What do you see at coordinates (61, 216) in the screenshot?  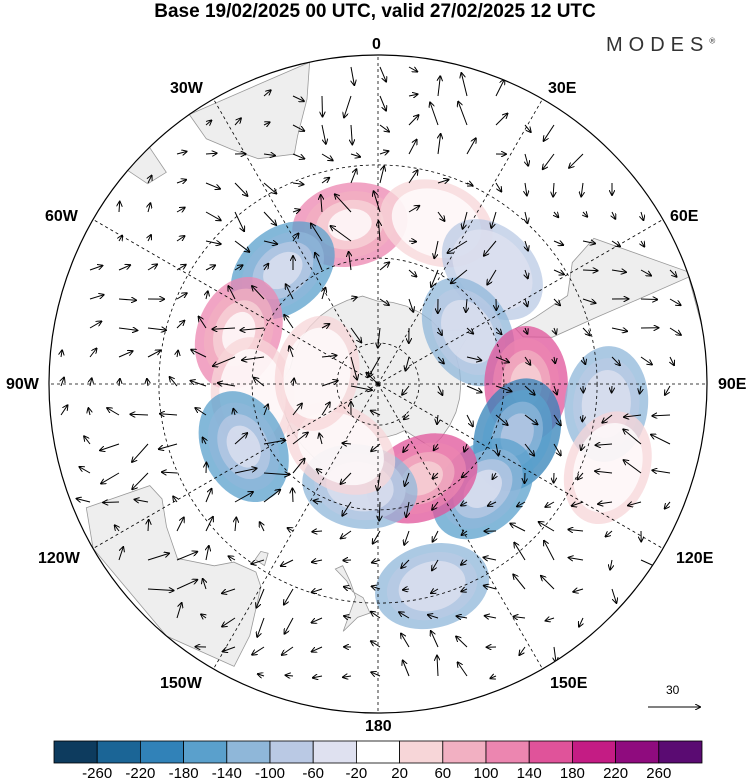 I see `lon-label-60w: 60W` at bounding box center [61, 216].